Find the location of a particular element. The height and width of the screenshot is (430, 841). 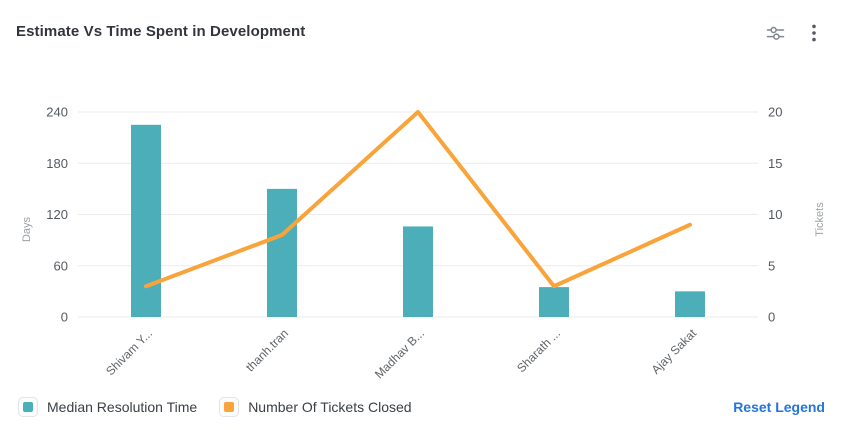

left-axis-name: Days is located at coordinates (27, 229).